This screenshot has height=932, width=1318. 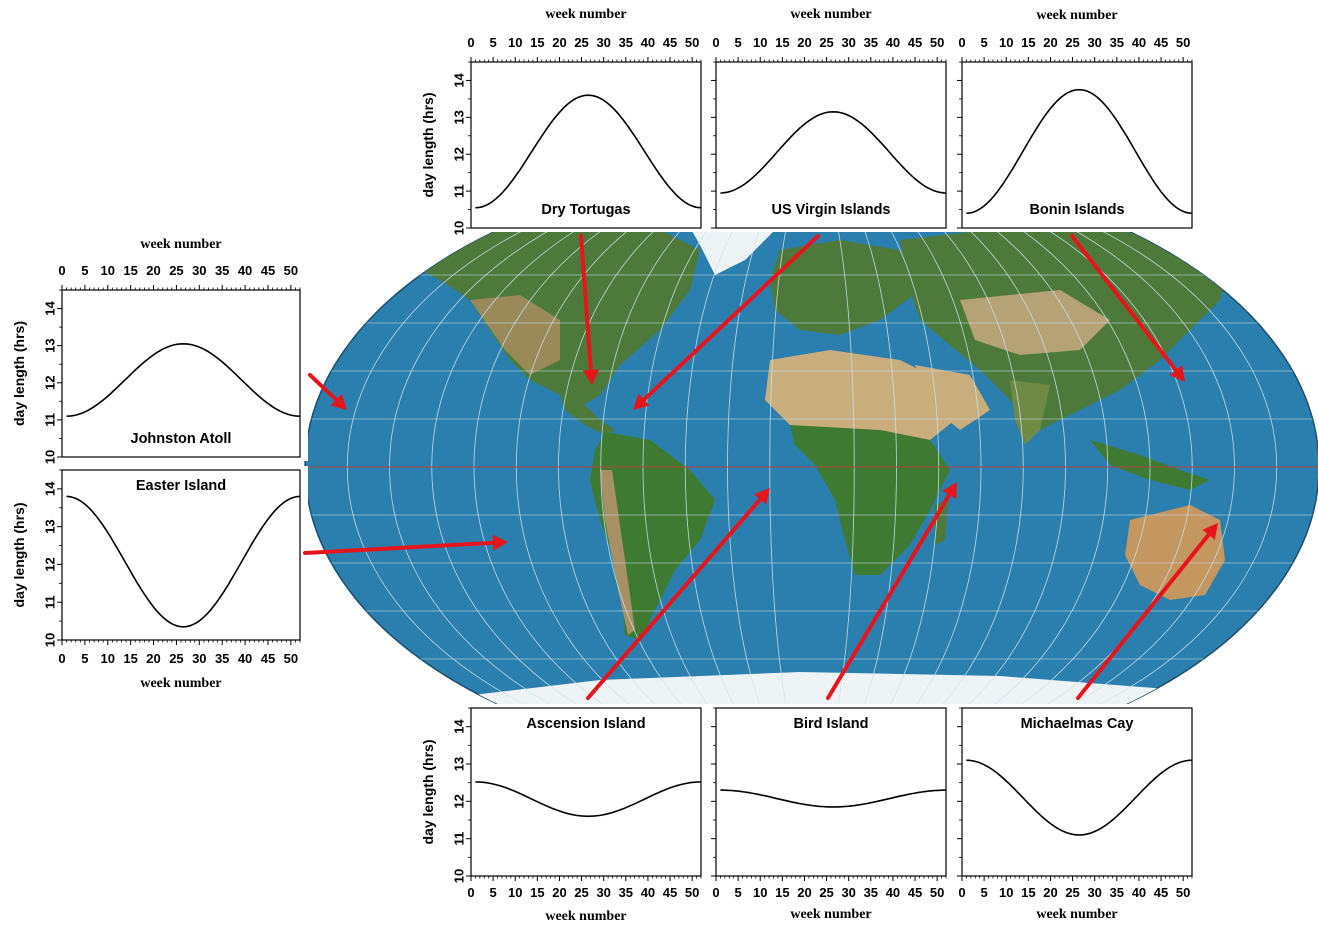 What do you see at coordinates (1077, 724) in the screenshot?
I see `chart-title: Michaelmas Cay` at bounding box center [1077, 724].